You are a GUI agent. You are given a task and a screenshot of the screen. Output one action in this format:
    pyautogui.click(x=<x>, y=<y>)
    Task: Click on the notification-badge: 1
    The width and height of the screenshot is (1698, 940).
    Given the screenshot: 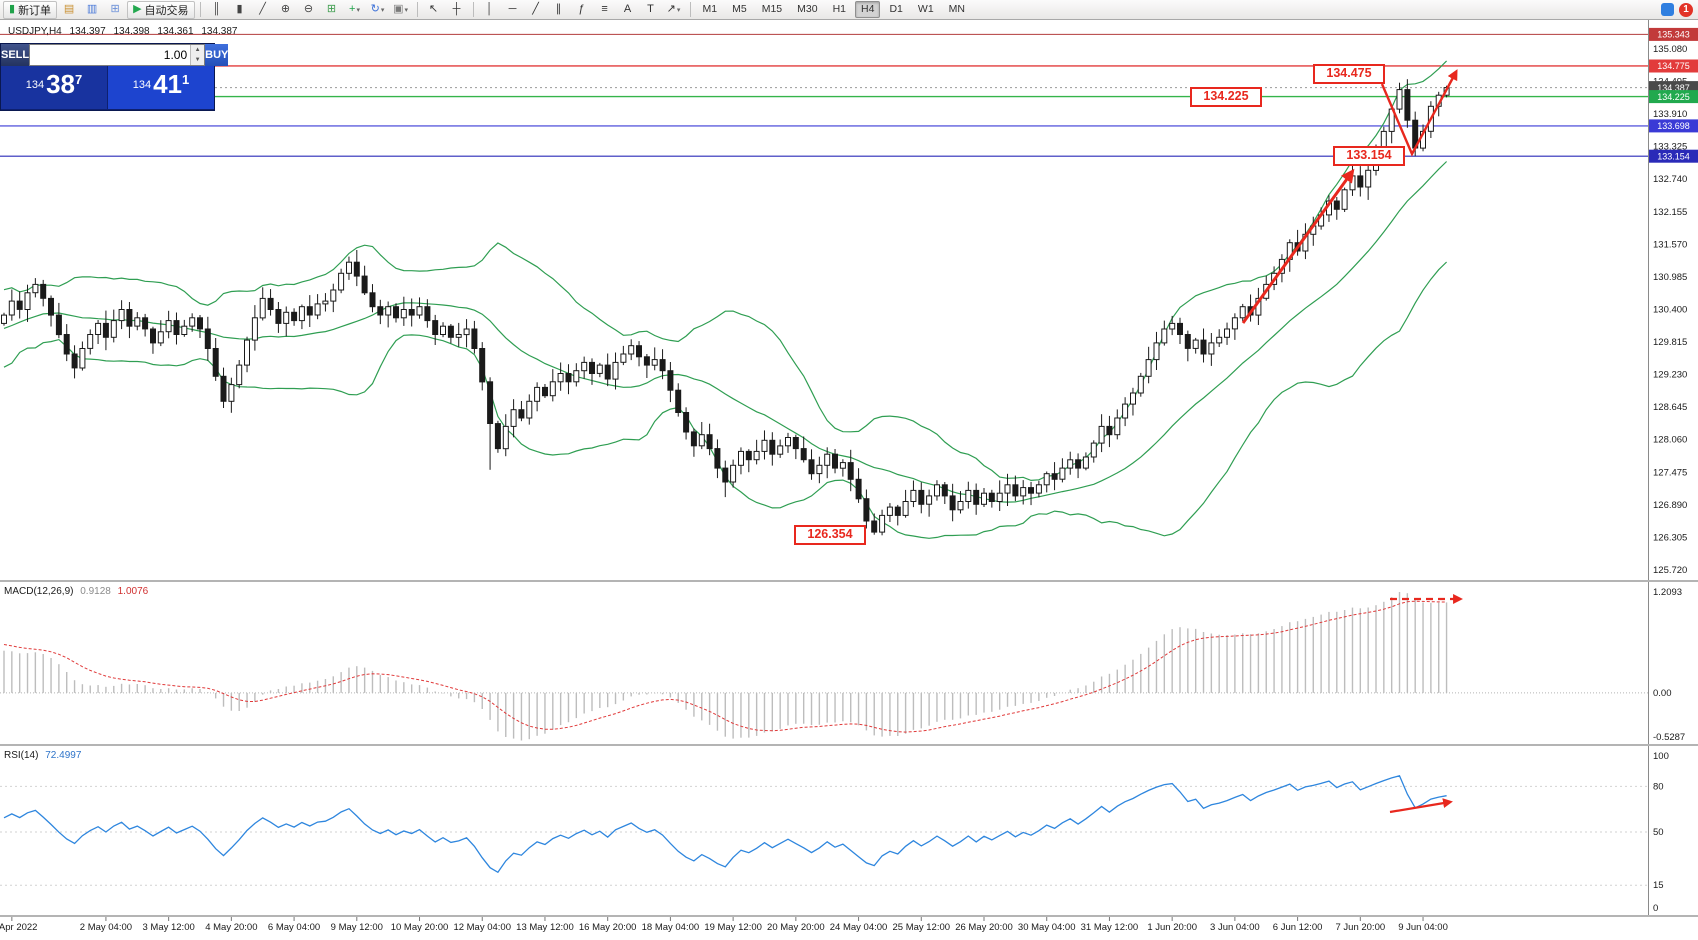 What is the action you would take?
    pyautogui.click(x=1686, y=9)
    